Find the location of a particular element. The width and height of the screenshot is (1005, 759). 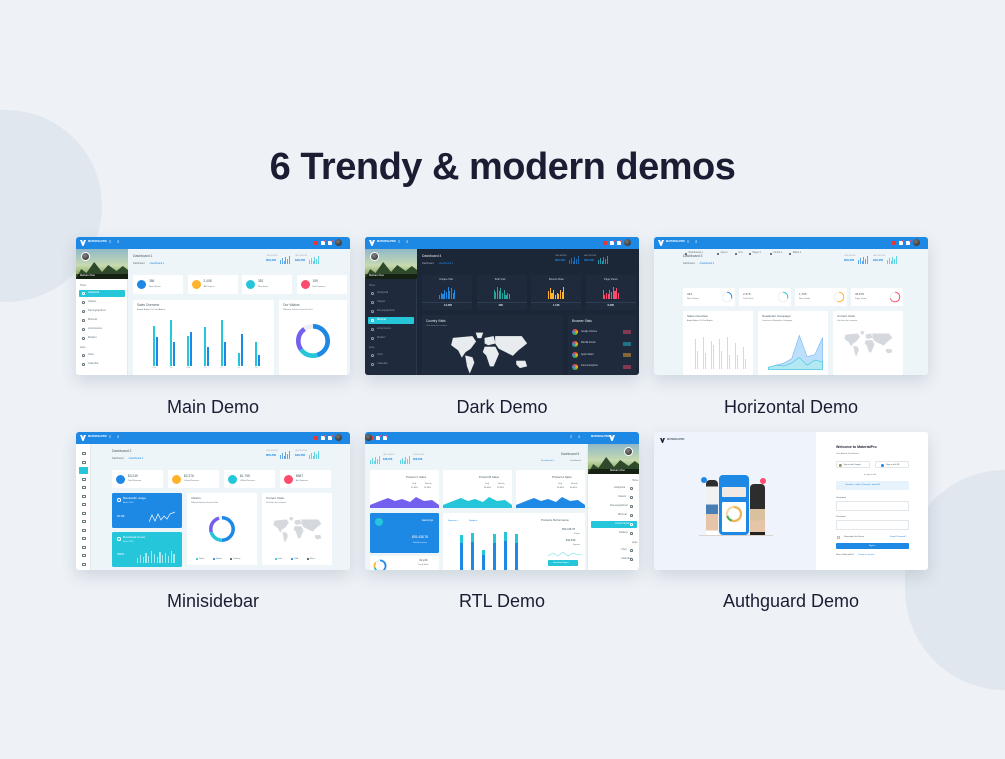

horizontal-demo-label: Horizontal Demo is located at coordinates (791, 407).